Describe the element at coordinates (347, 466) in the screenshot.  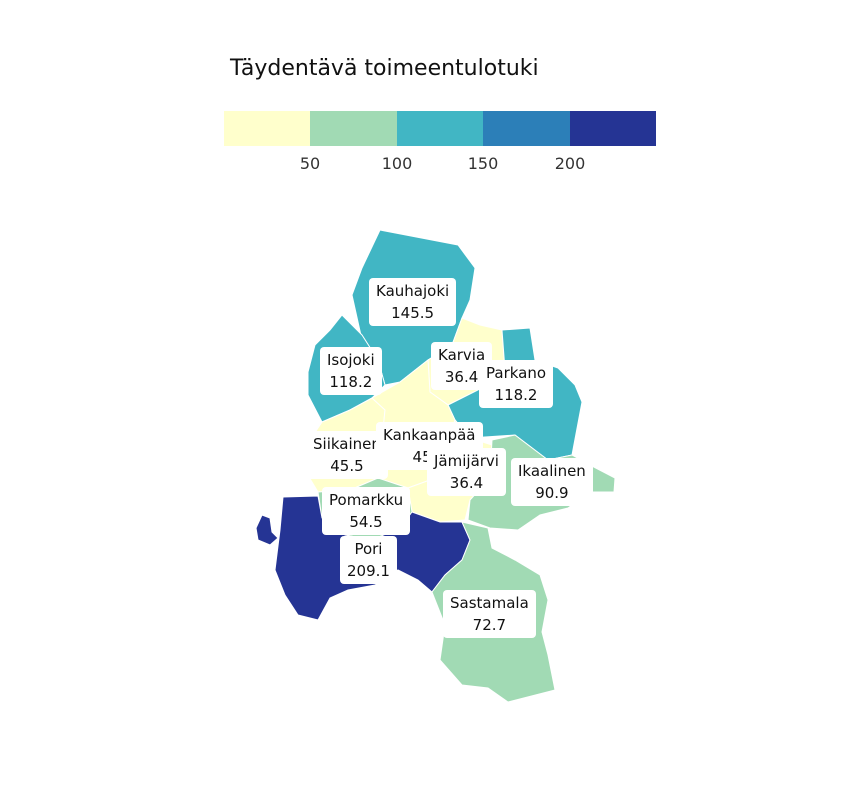
I see `label-value: 45.5` at that location.